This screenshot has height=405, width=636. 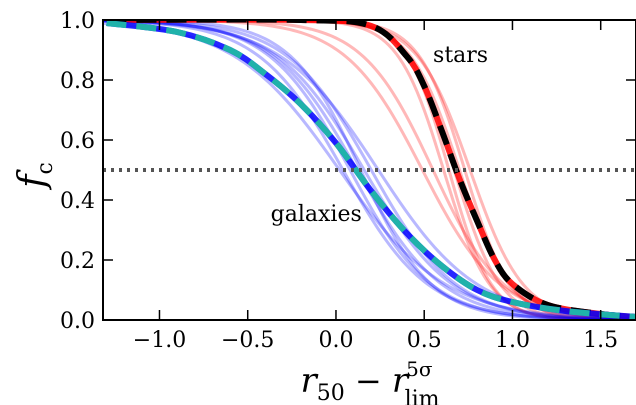 What do you see at coordinates (77, 261) in the screenshot?
I see `y-tick-label: 0.2` at bounding box center [77, 261].